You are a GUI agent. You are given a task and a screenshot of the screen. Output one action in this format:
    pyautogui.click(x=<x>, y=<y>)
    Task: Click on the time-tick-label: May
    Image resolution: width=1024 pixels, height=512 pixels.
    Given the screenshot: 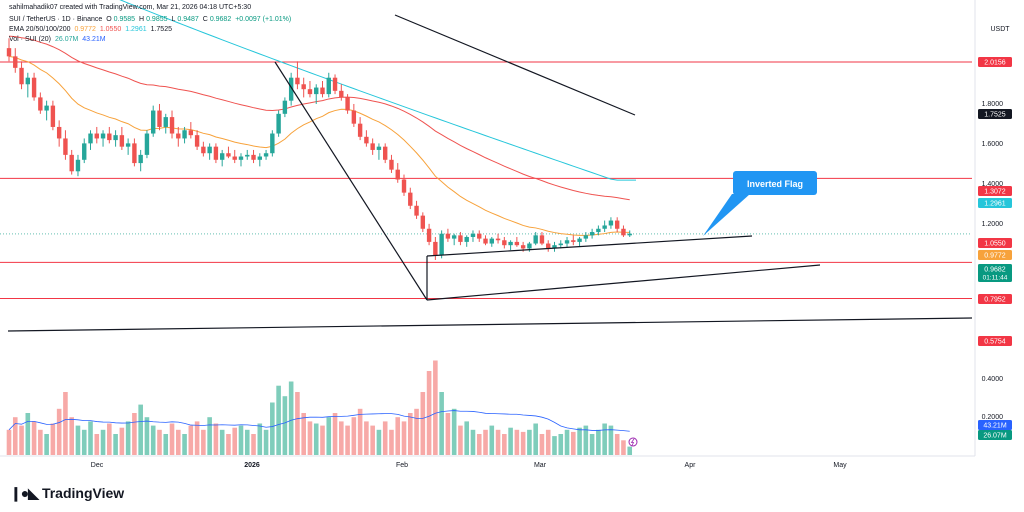 What is the action you would take?
    pyautogui.click(x=840, y=465)
    